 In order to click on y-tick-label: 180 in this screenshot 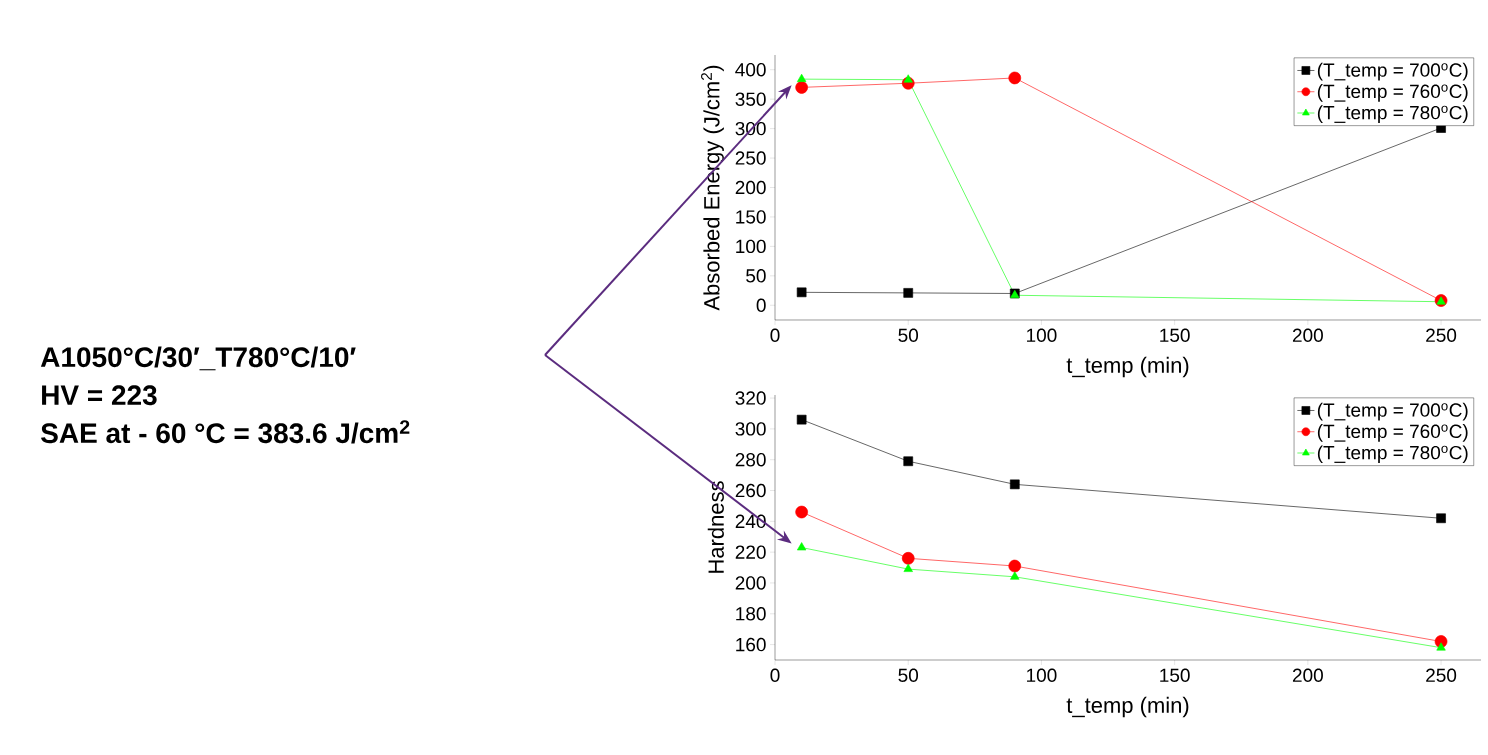, I will do `click(751, 614)`.